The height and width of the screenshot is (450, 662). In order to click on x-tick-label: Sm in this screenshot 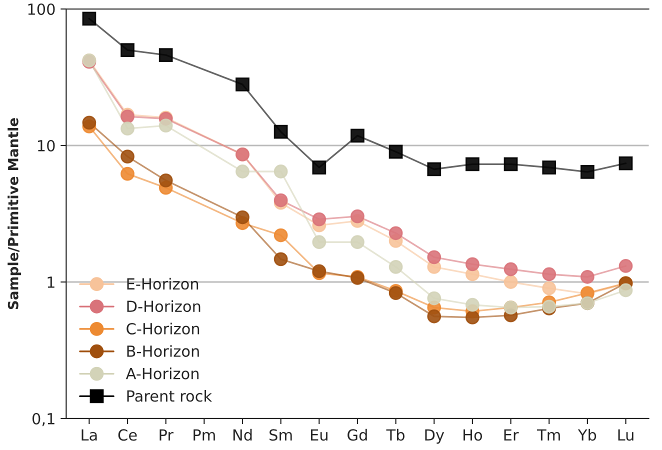, I will do `click(281, 435)`.